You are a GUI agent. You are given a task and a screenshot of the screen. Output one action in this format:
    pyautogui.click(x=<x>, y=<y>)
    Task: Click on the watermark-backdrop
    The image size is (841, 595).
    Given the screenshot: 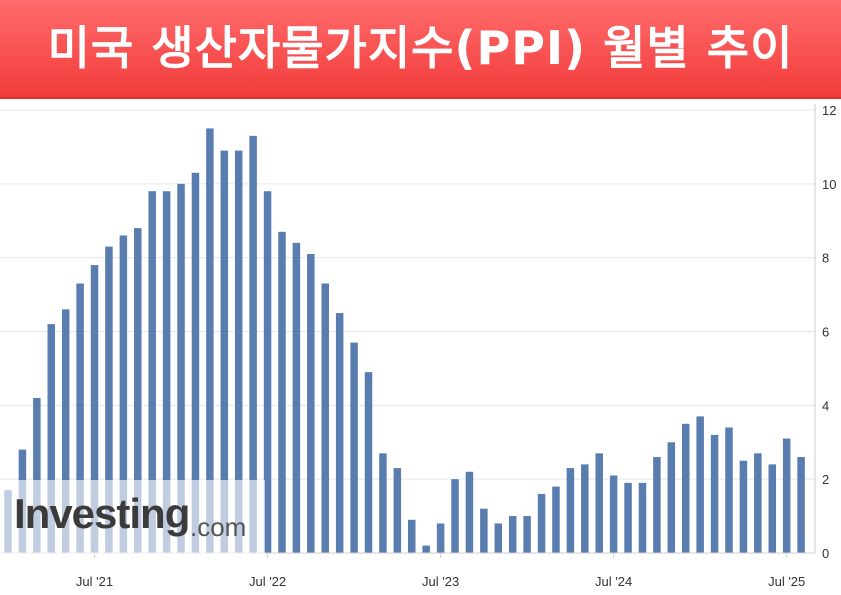 What is the action you would take?
    pyautogui.click(x=132, y=517)
    